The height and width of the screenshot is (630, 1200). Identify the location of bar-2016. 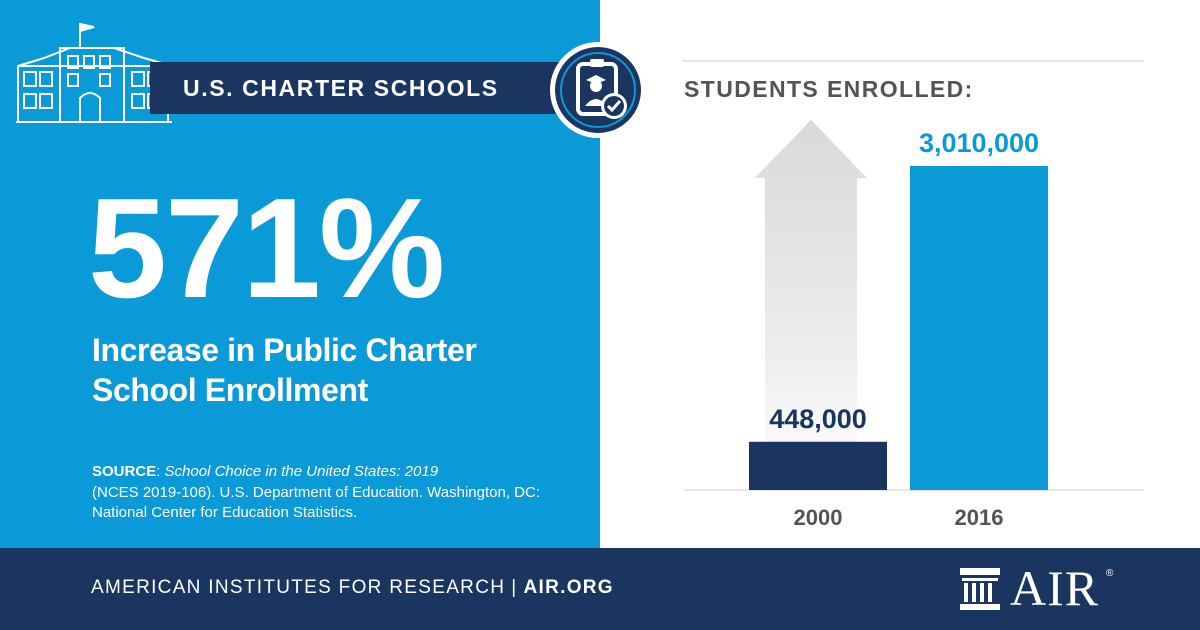
(979, 328).